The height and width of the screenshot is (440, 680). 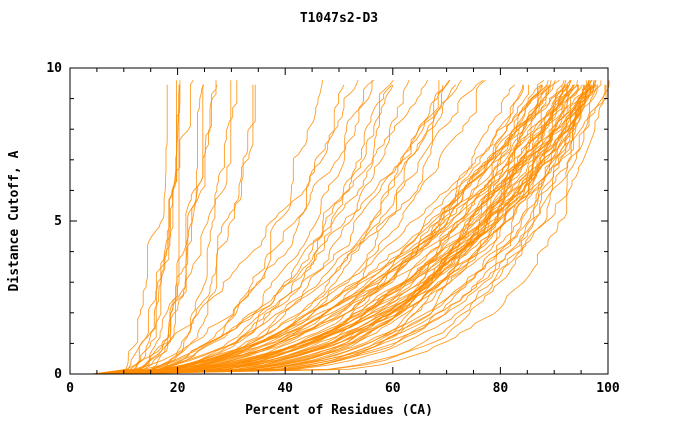 I want to click on chart-title: T1047s2-D3, so click(x=339, y=18).